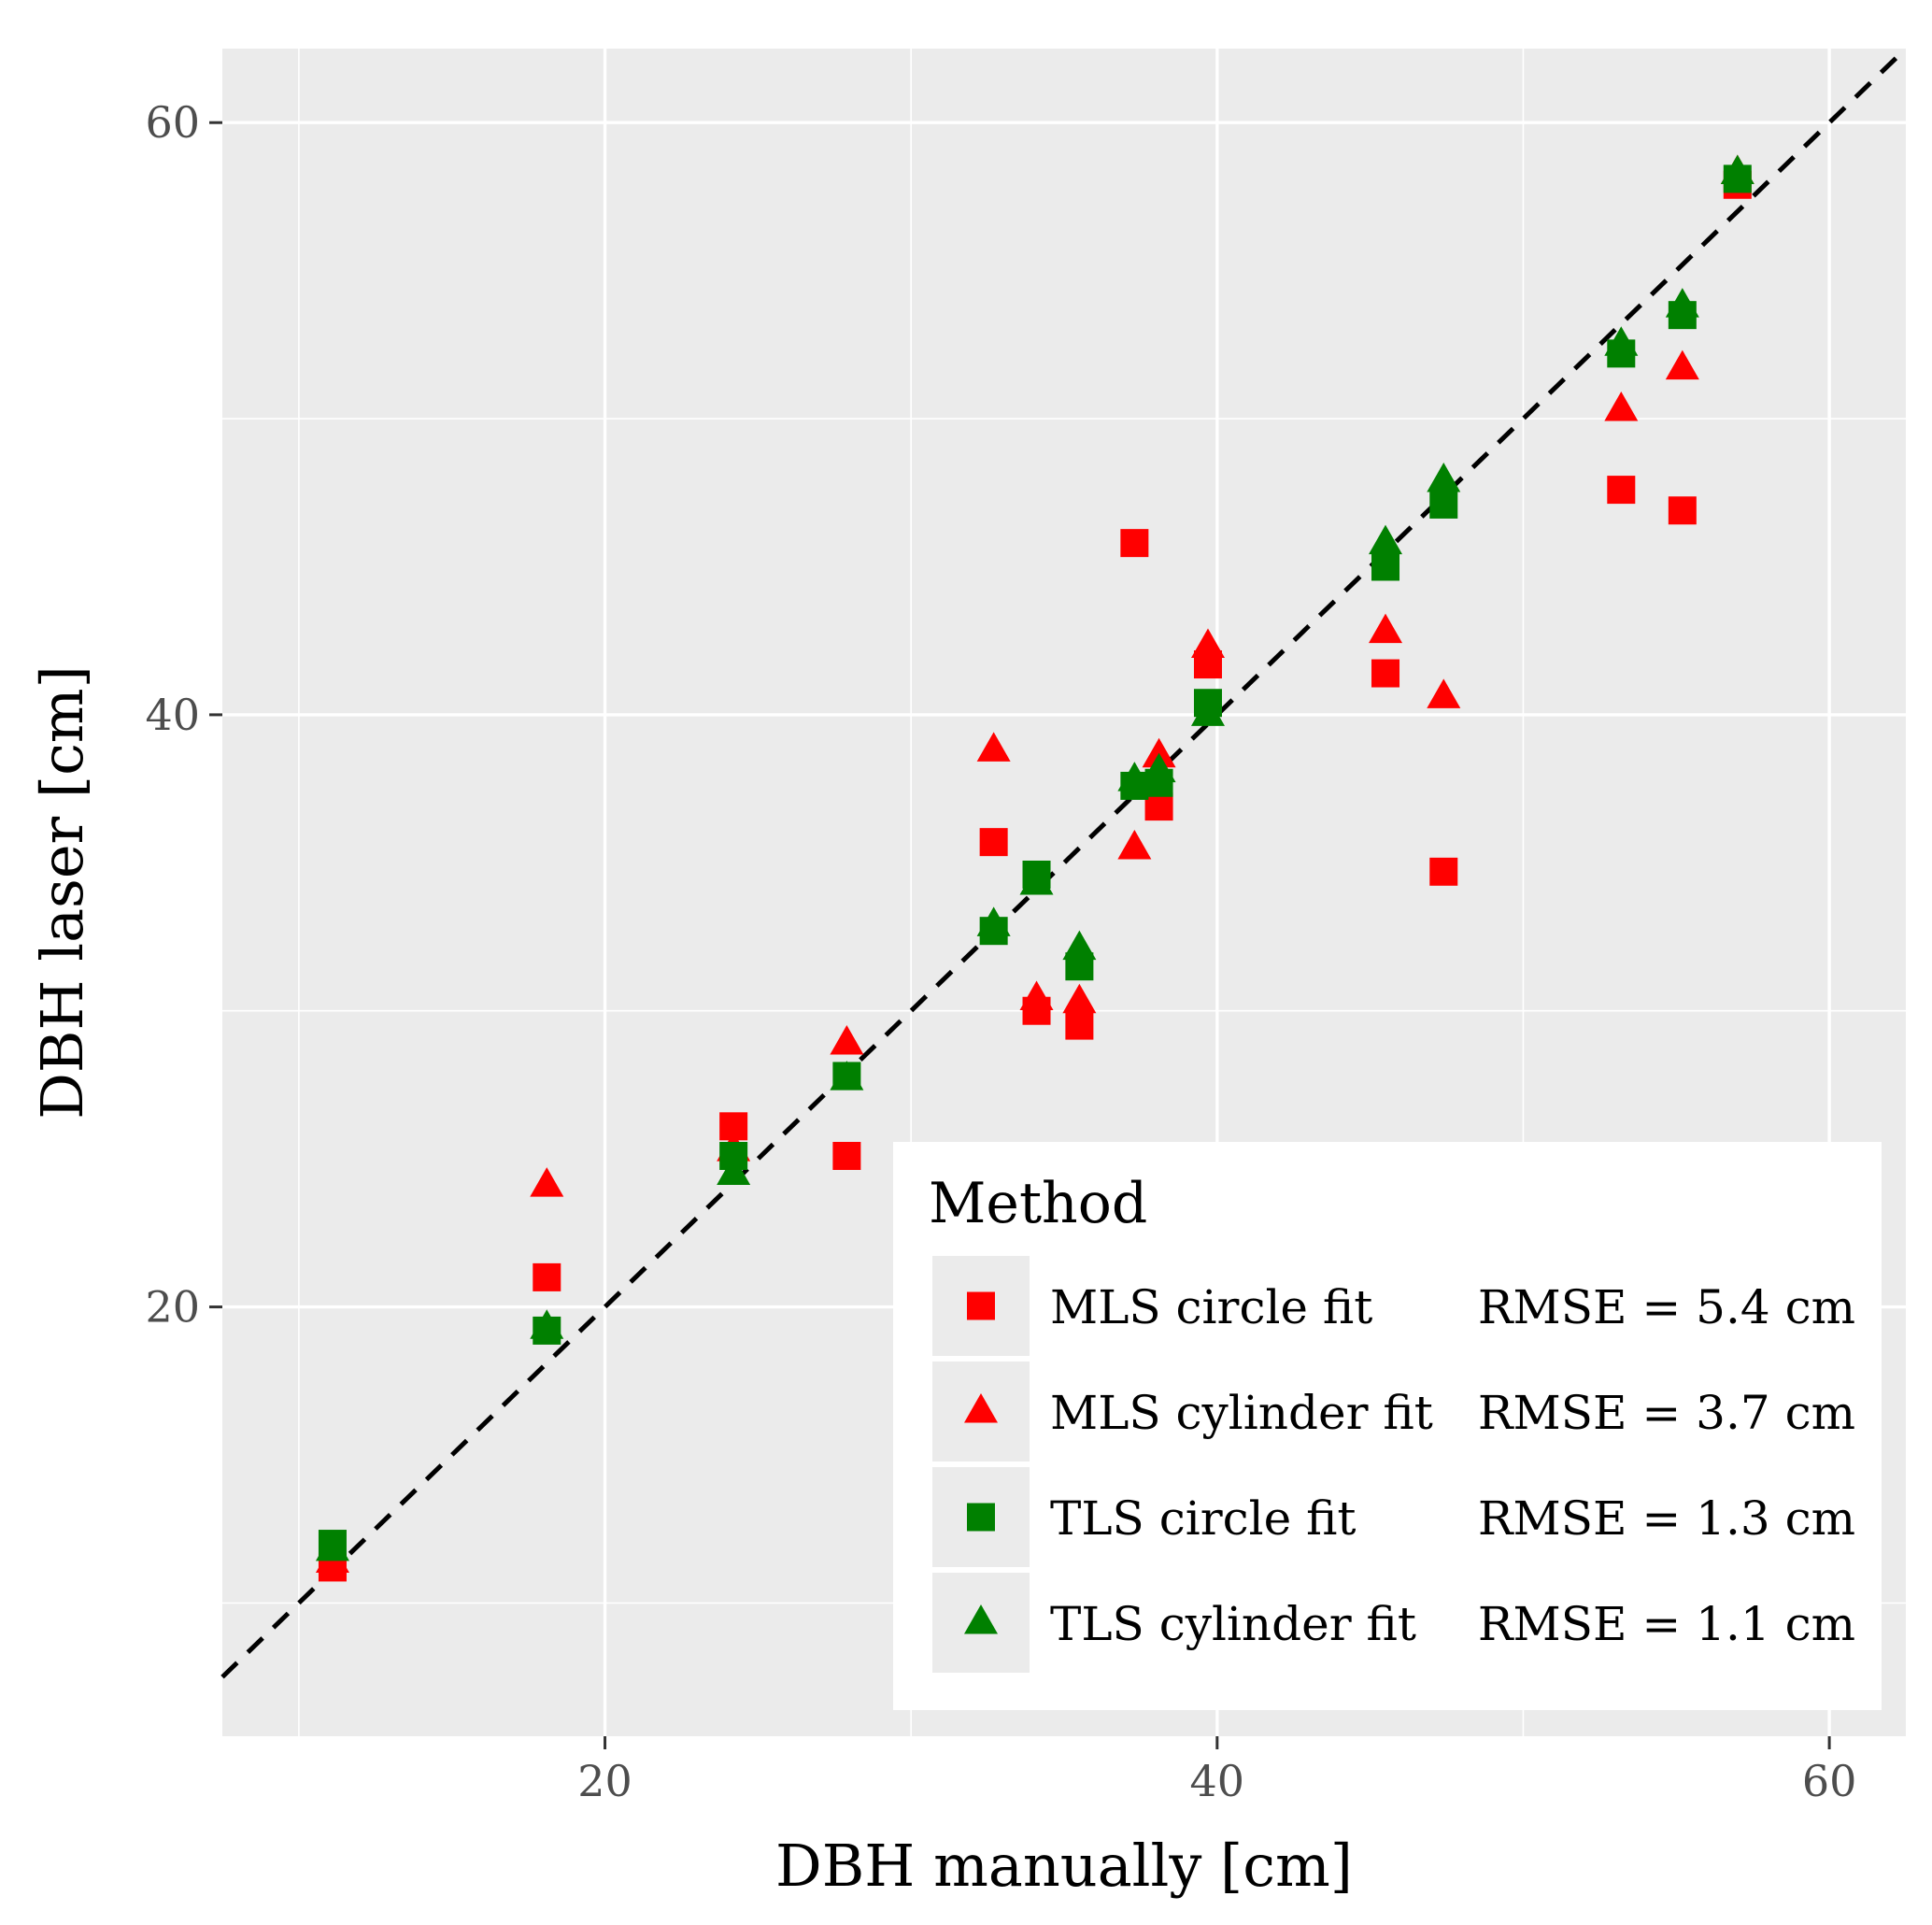  What do you see at coordinates (173, 1307) in the screenshot?
I see `y-tick-label: 20` at bounding box center [173, 1307].